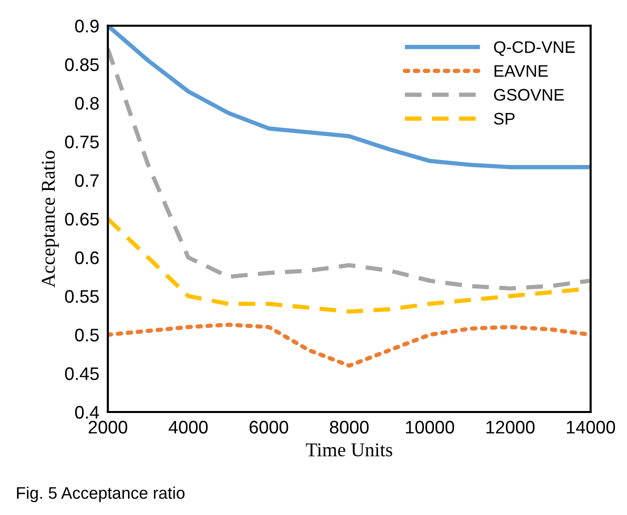 The height and width of the screenshot is (515, 627). Describe the element at coordinates (87, 103) in the screenshot. I see `y-tick-label: 0.8` at that location.